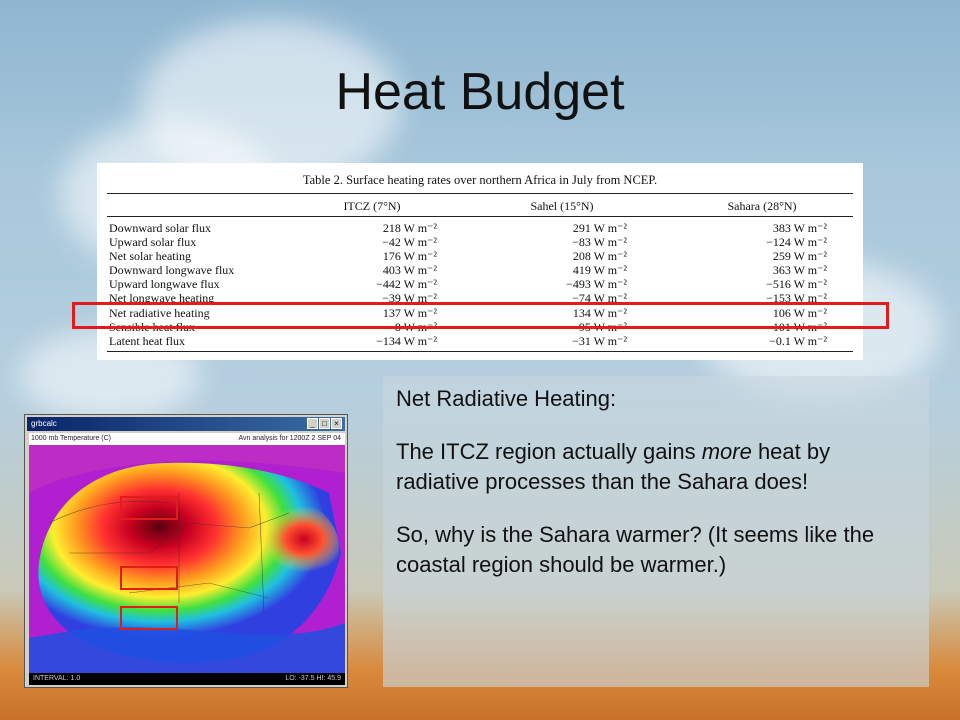 The width and height of the screenshot is (960, 720). I want to click on cell-sahel: 419 W m⁻², so click(599, 270).